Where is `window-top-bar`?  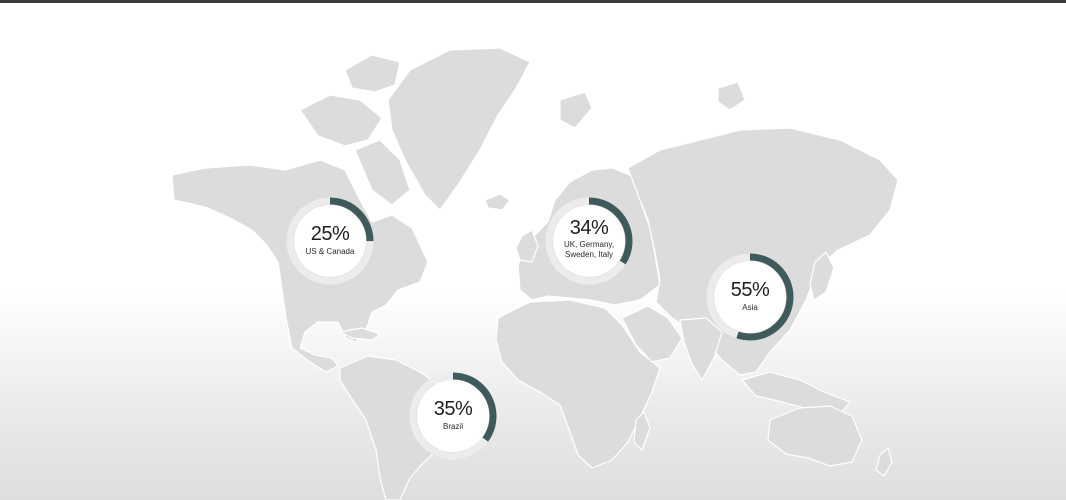 window-top-bar is located at coordinates (533, 1).